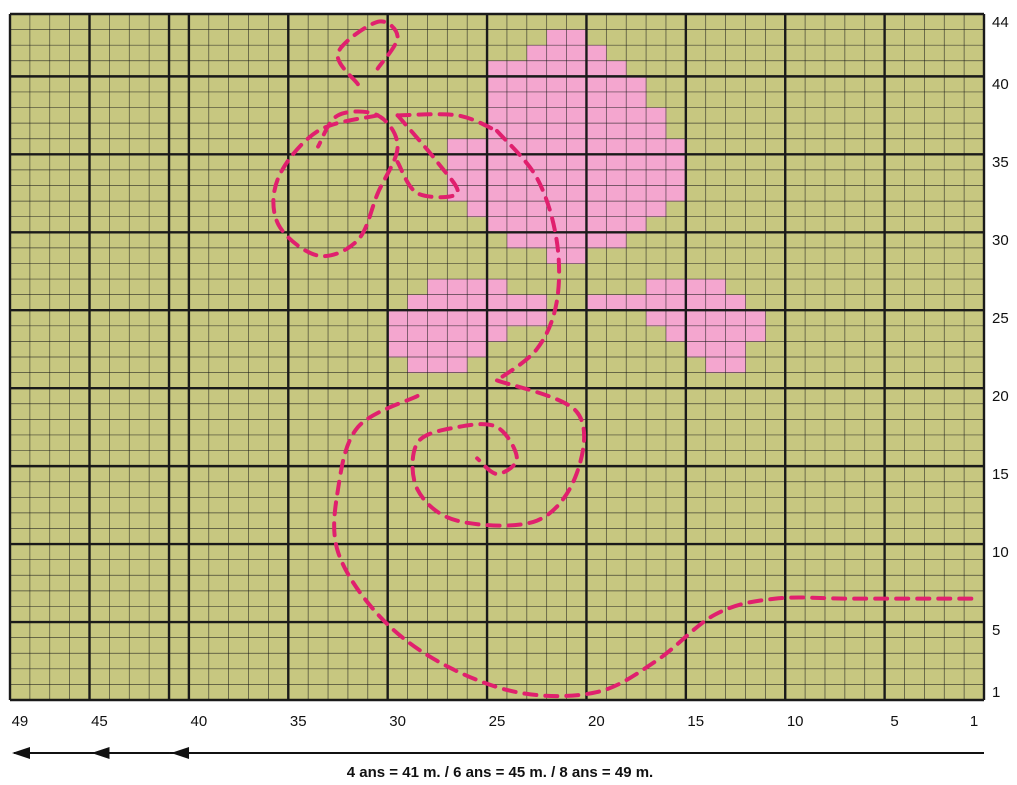  I want to click on x-tick-label: 45, so click(99, 721).